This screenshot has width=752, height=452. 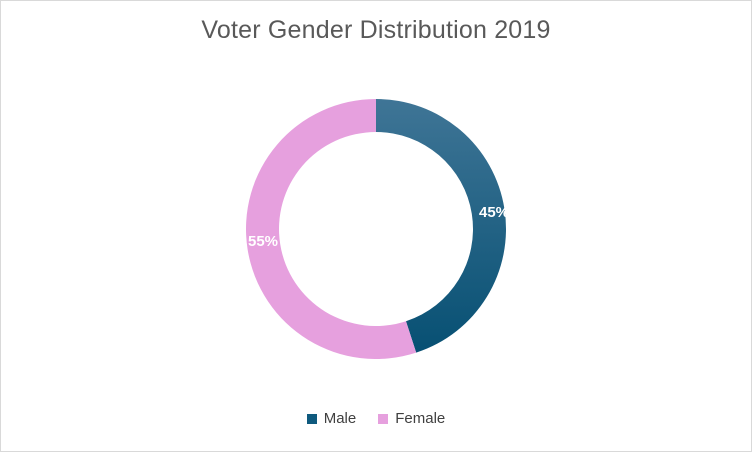 I want to click on legend-label-female: Female, so click(x=420, y=418).